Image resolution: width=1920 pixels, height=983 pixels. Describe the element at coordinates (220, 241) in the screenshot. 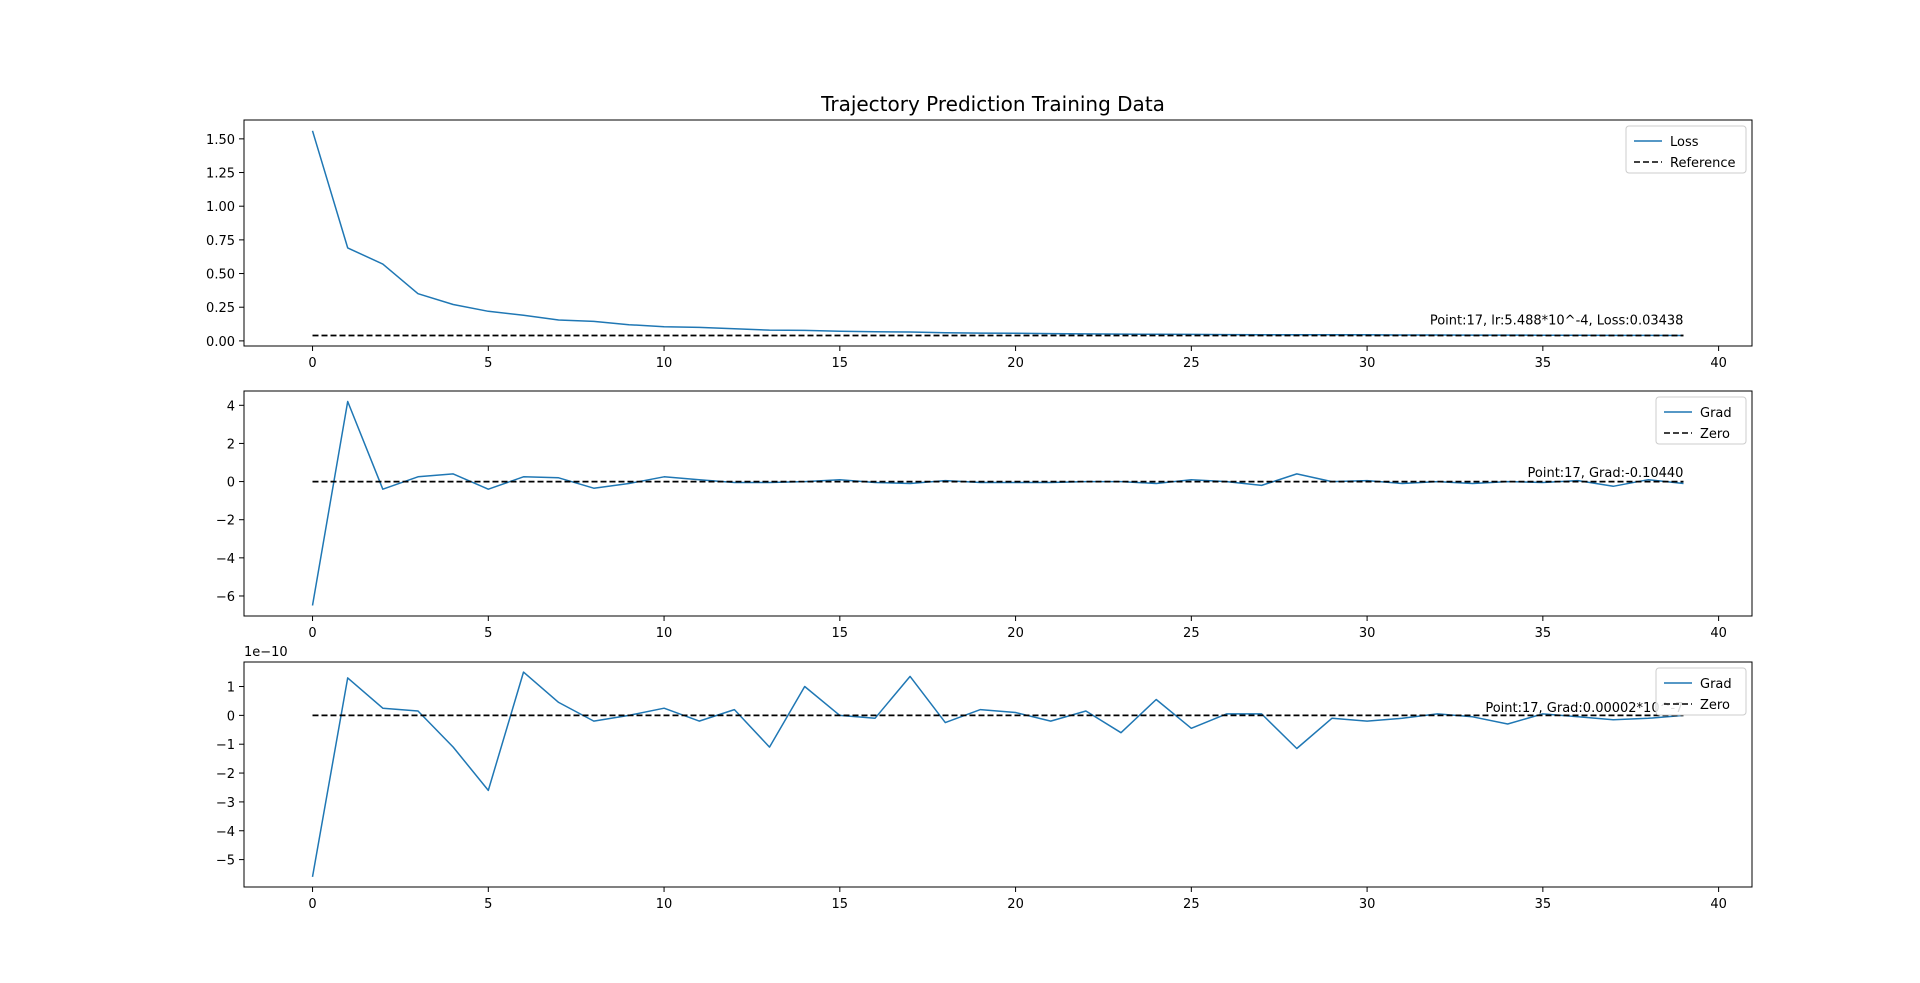

I see `y-tick-label: 0.75` at that location.